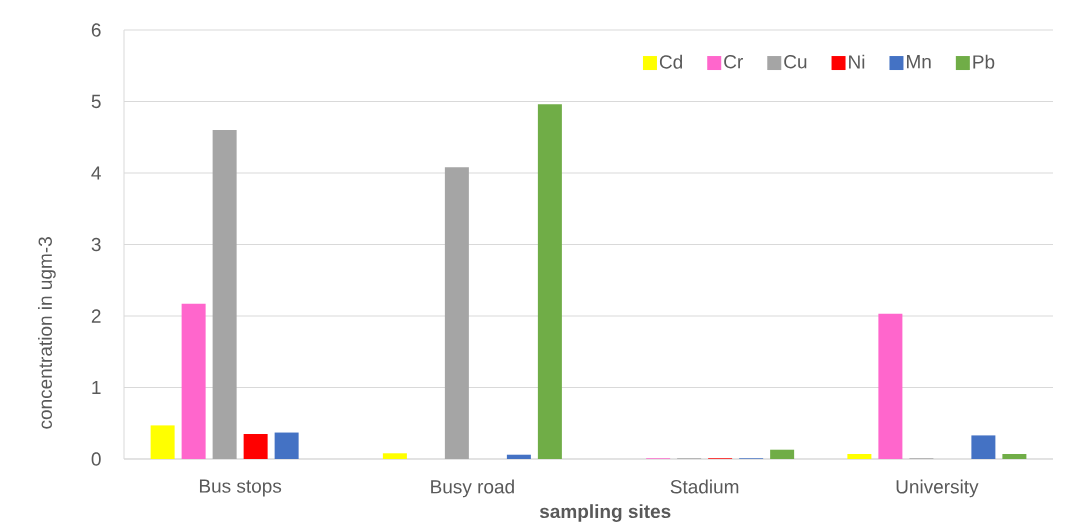 Image resolution: width=1065 pixels, height=525 pixels. What do you see at coordinates (240, 488) in the screenshot?
I see `x-tick-label: Bus stops` at bounding box center [240, 488].